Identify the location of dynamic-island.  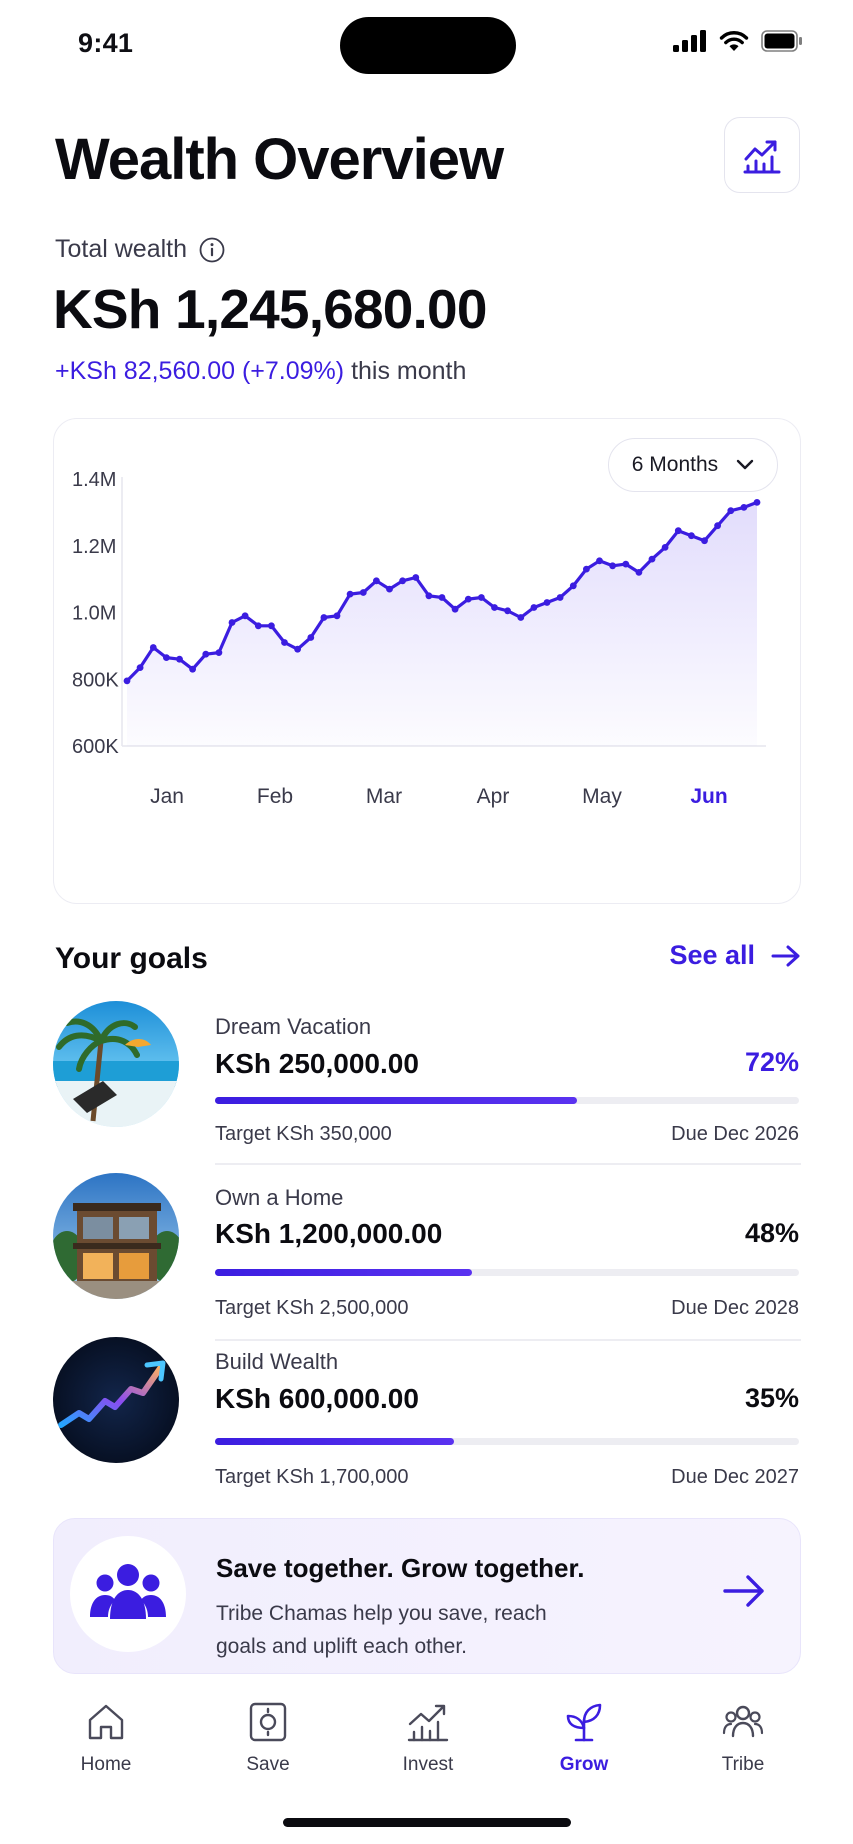
(428, 45).